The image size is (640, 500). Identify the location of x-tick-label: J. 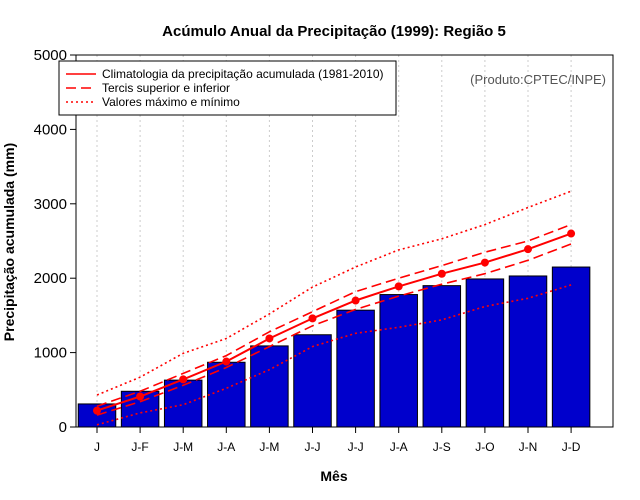
(97, 447).